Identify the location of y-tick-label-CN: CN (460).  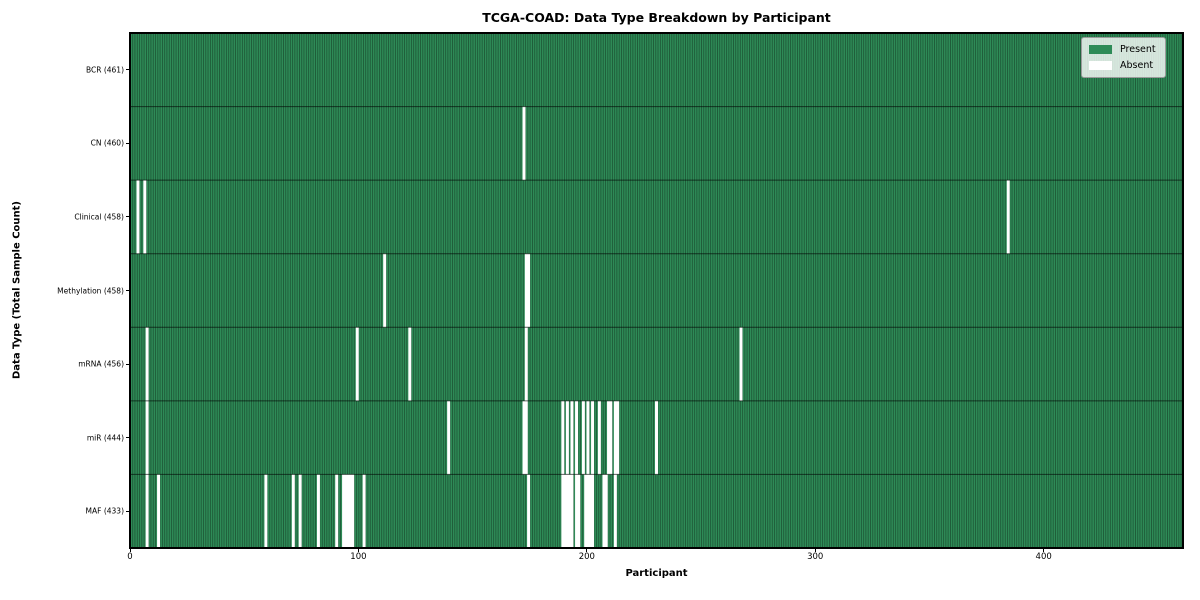
(107, 143).